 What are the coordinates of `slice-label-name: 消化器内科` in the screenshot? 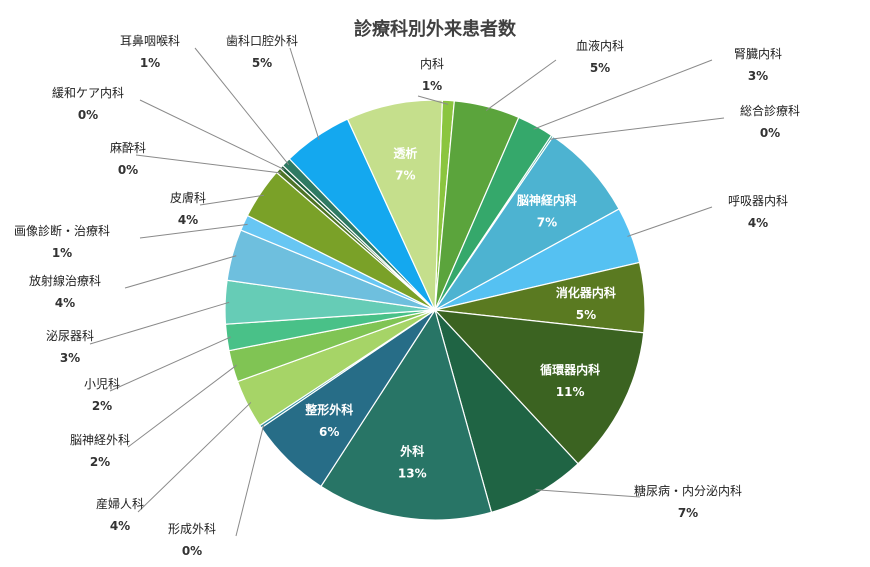 It's located at (586, 292).